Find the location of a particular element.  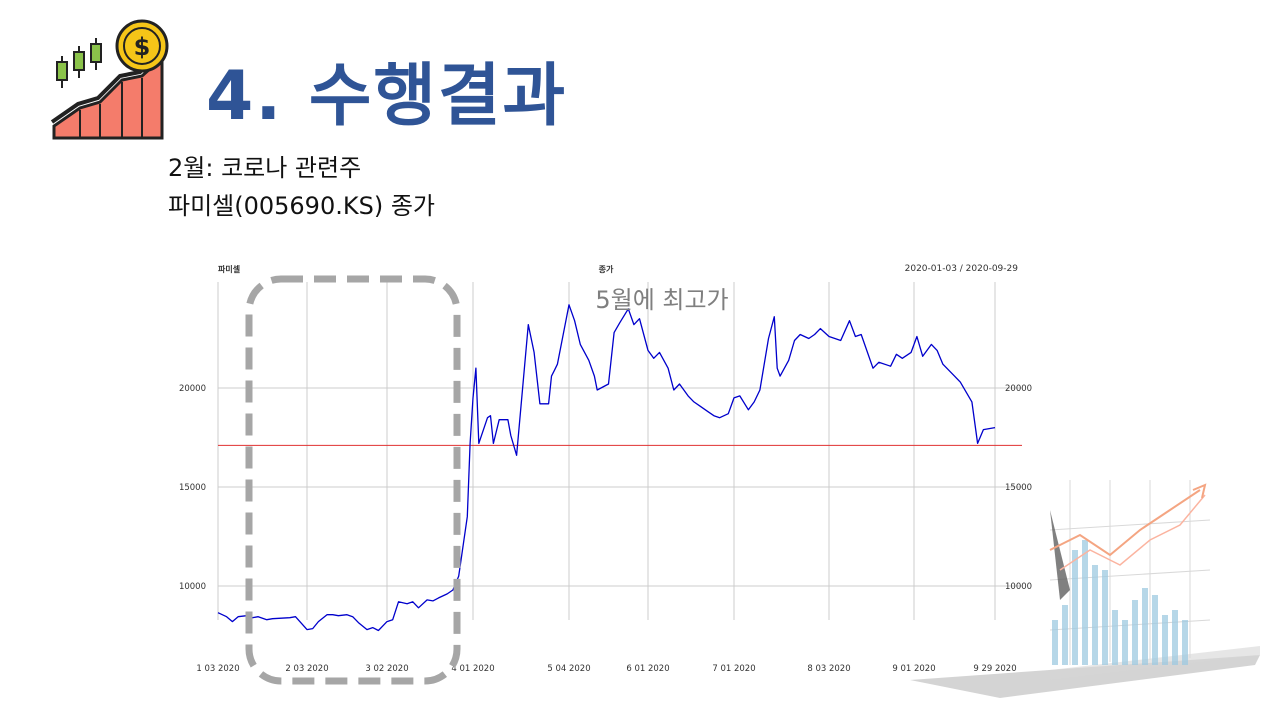

chart-title: 종가 is located at coordinates (606, 269).